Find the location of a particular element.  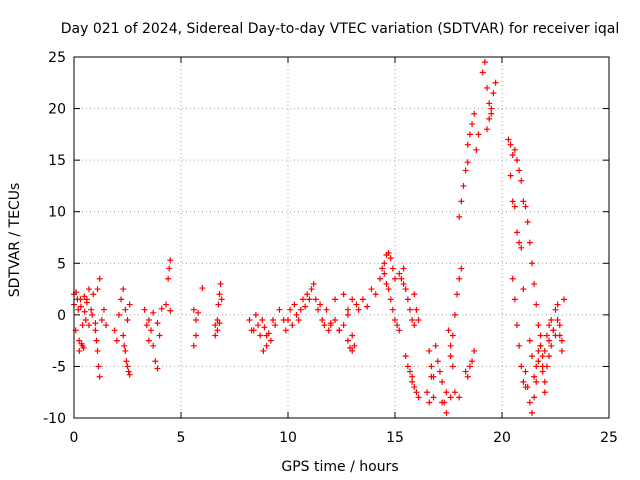

y-tick-label: 20 is located at coordinates (57, 110).